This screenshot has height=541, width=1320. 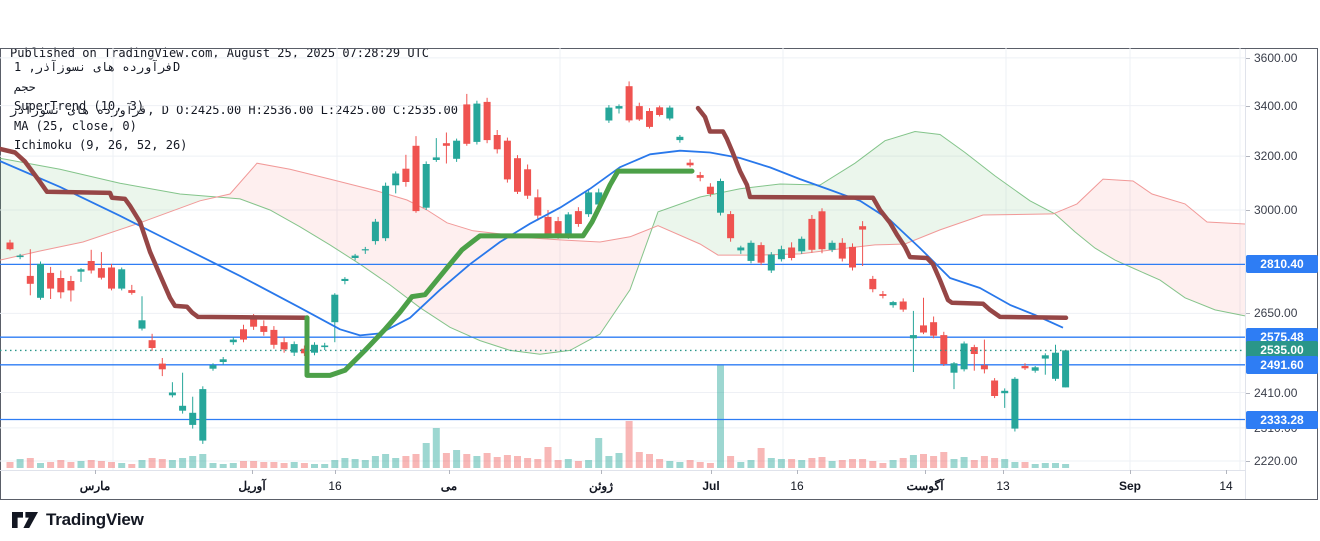 What do you see at coordinates (1245, 274) in the screenshot?
I see `axis-separator` at bounding box center [1245, 274].